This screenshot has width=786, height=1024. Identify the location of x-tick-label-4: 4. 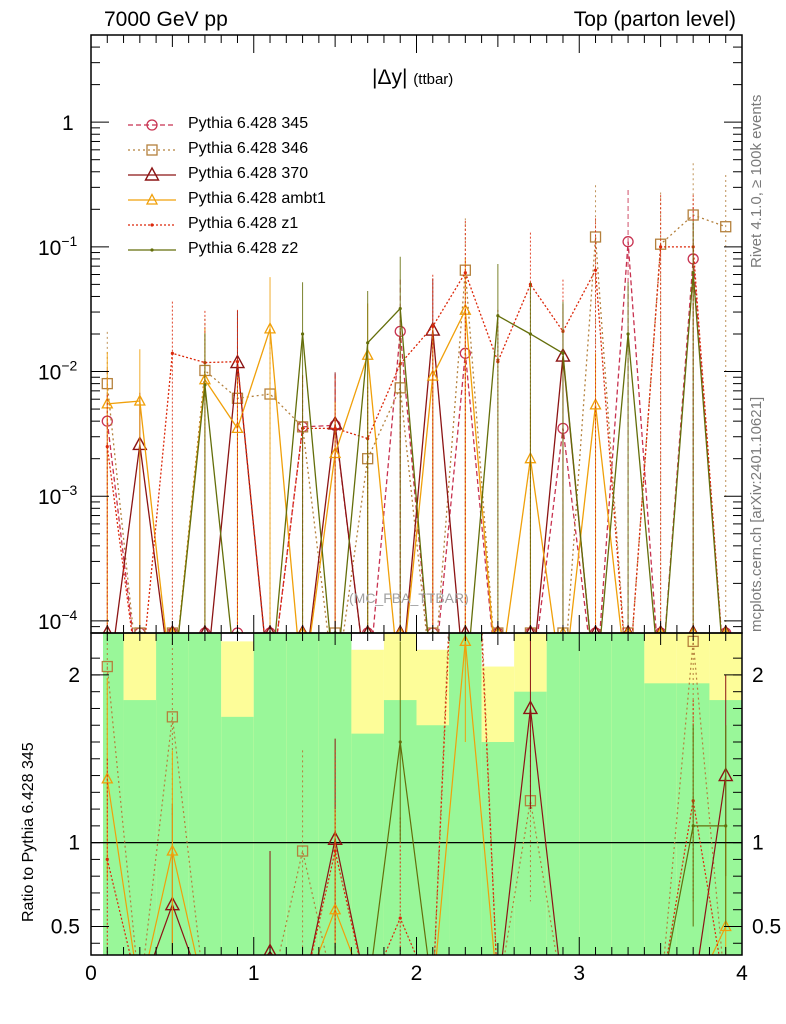
(742, 973).